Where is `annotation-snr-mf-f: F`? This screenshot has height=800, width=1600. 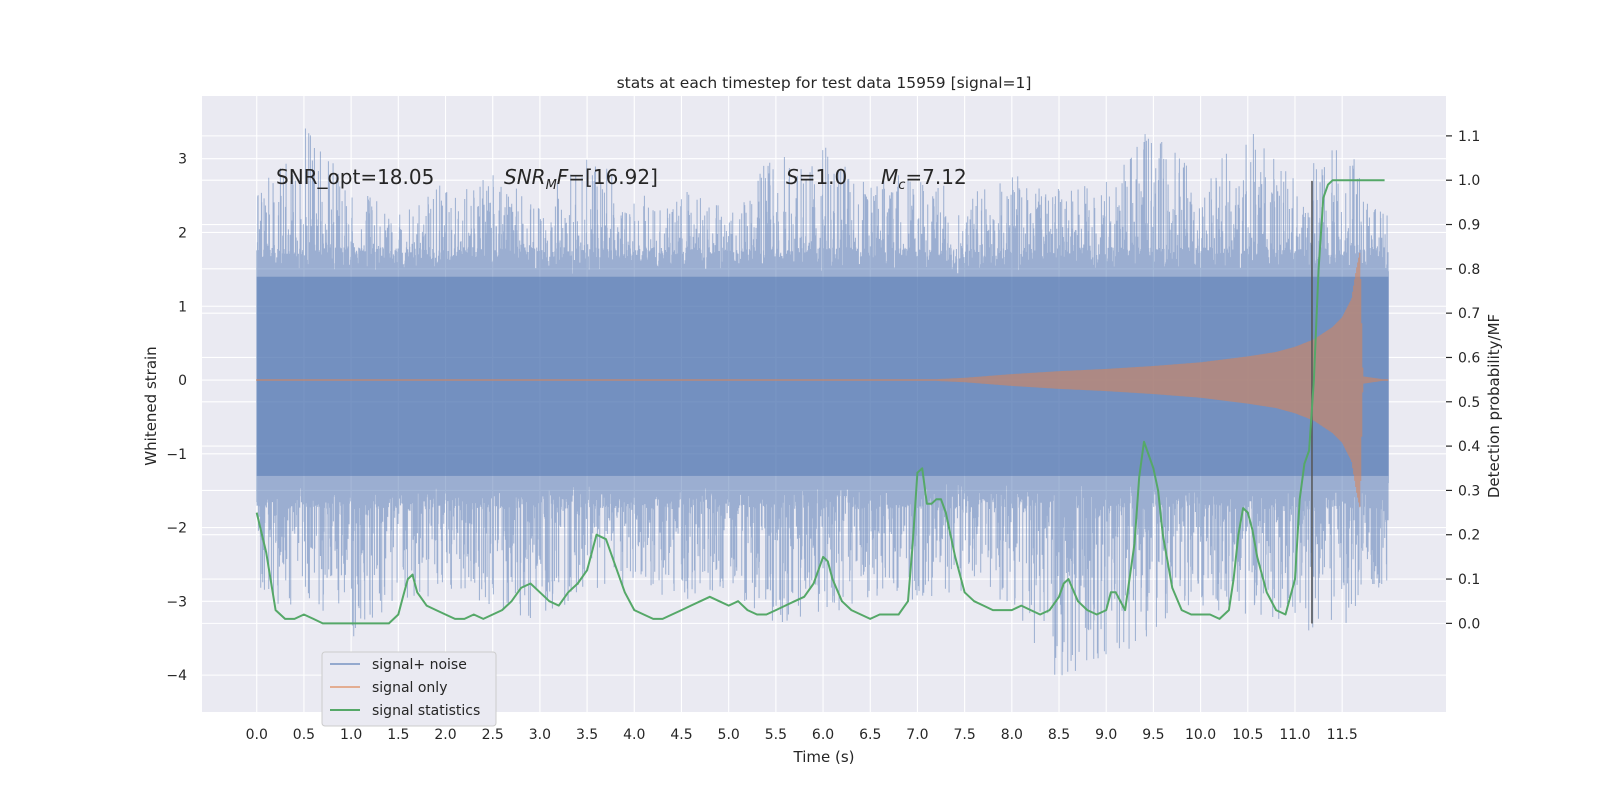 annotation-snr-mf-f: F is located at coordinates (563, 177).